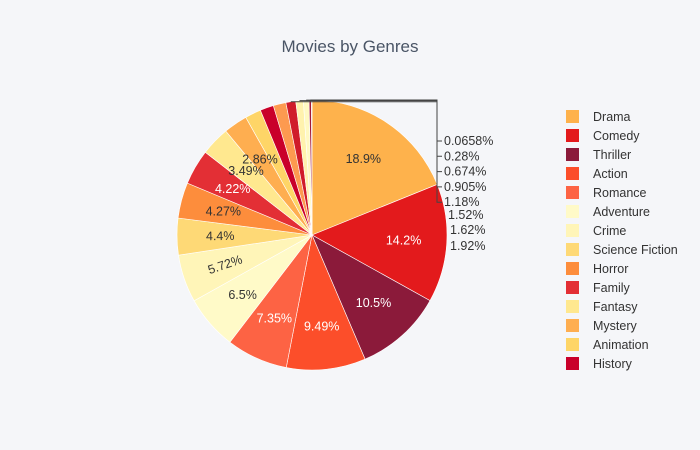 This screenshot has height=450, width=700. I want to click on legend-item: Drama, so click(598, 117).